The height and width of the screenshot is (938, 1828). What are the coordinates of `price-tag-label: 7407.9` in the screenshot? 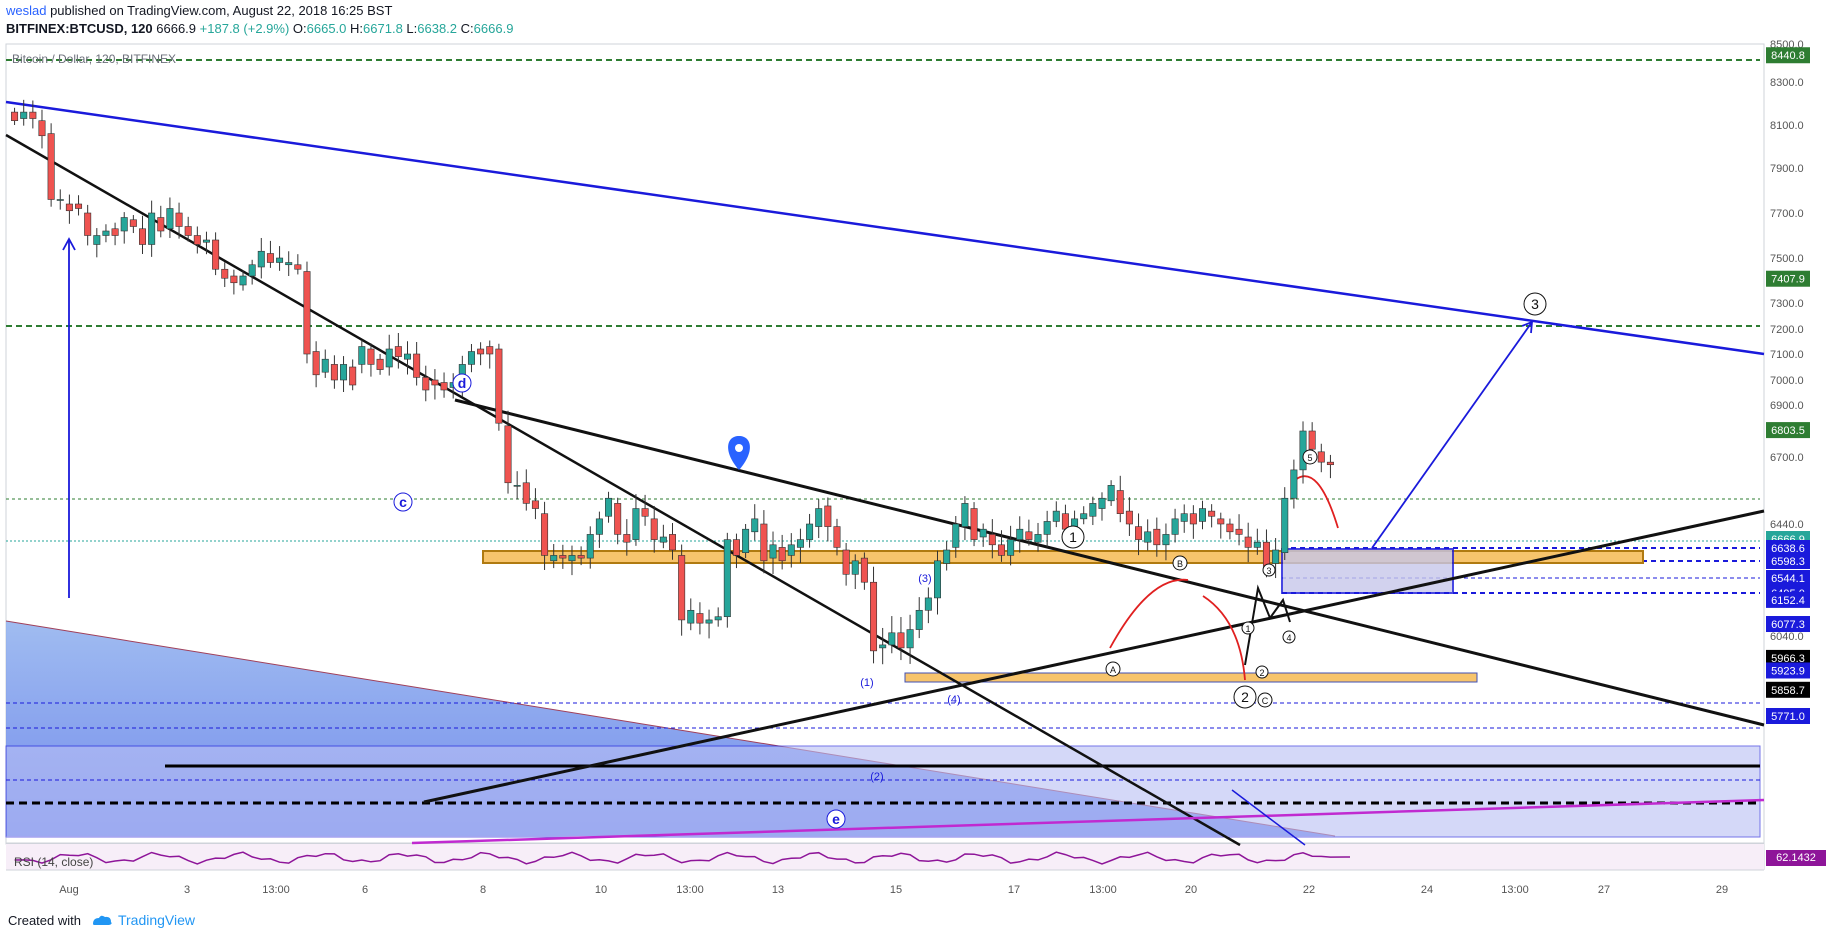 It's located at (1788, 280).